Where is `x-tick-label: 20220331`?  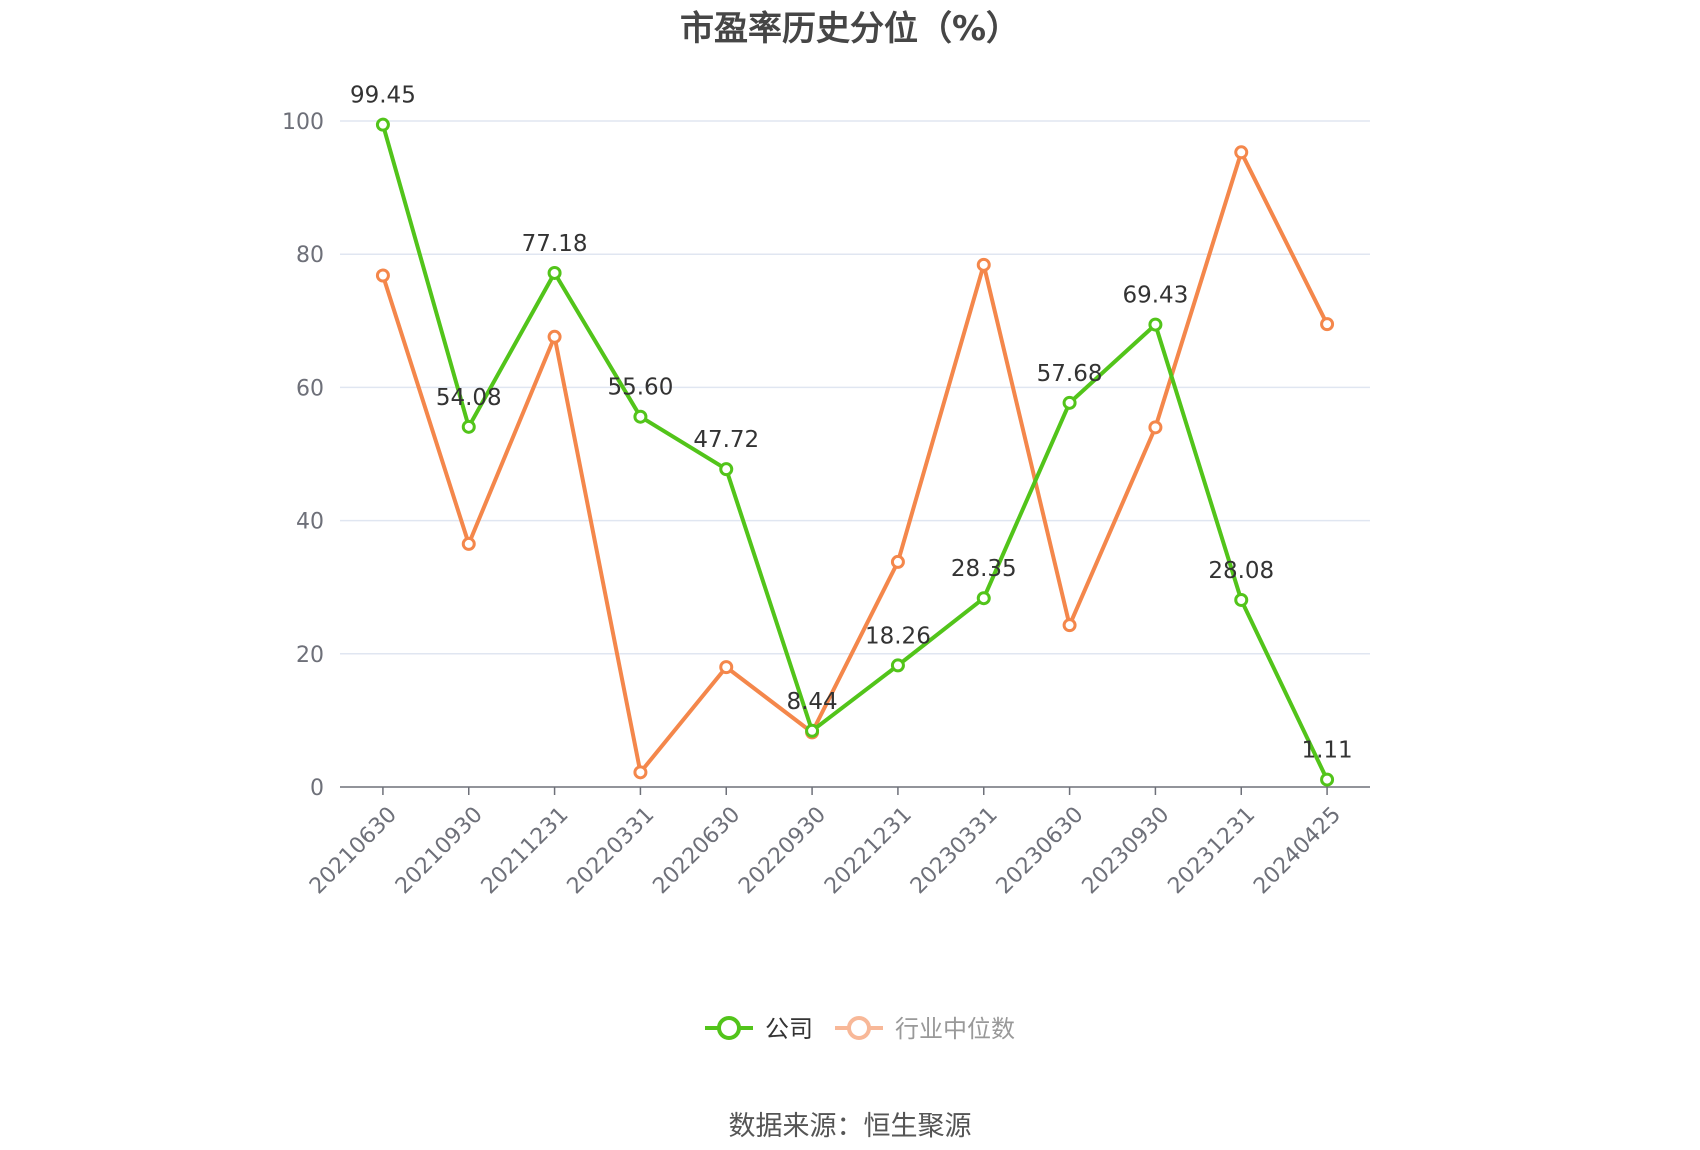 x-tick-label: 20220331 is located at coordinates (611, 850).